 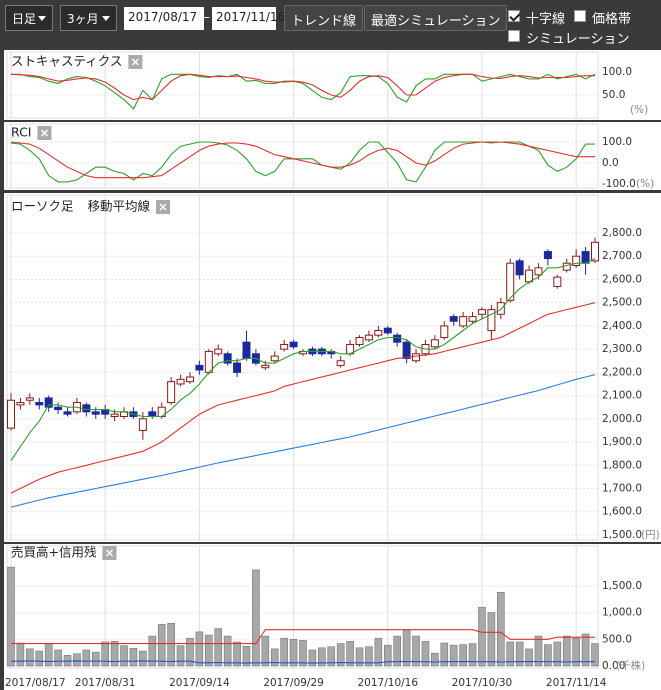 I want to click on y-tick-label: 2,200.0, so click(x=622, y=372).